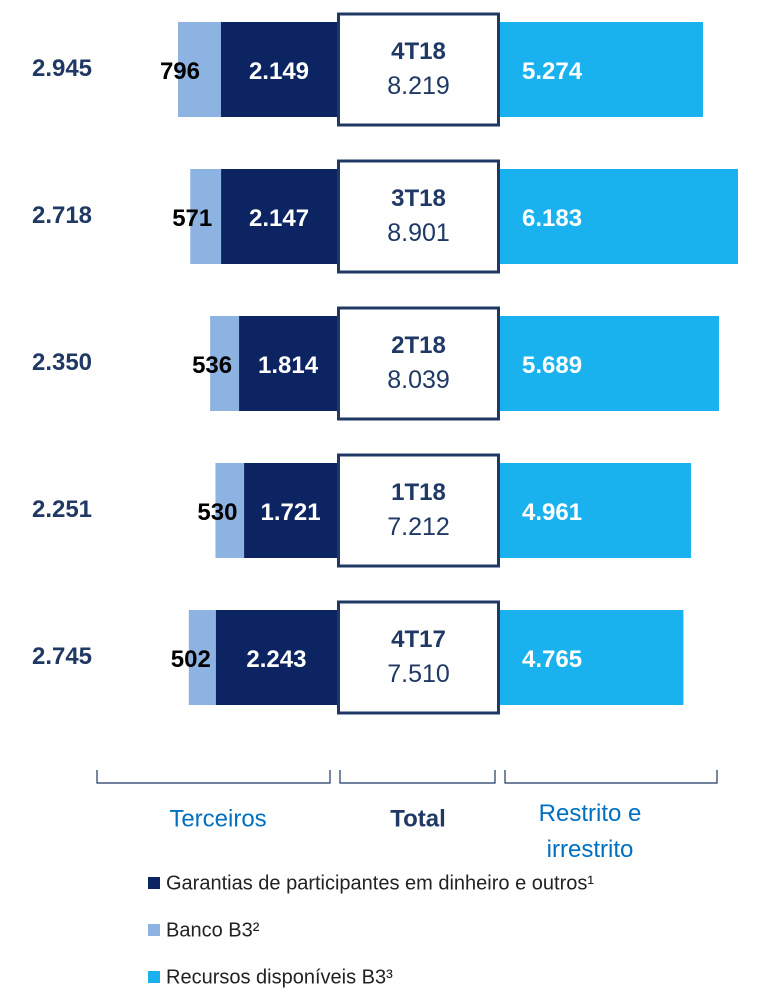 Image resolution: width=776 pixels, height=992 pixels. Describe the element at coordinates (552, 71) in the screenshot. I see `value-label: 5.274` at that location.